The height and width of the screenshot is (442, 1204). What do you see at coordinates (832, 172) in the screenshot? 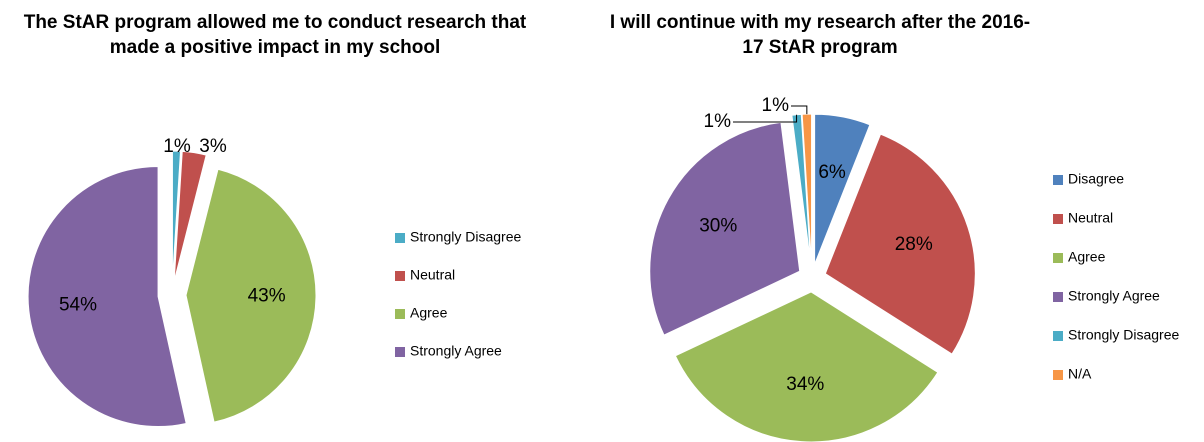
I see `data-label: 6%` at bounding box center [832, 172].